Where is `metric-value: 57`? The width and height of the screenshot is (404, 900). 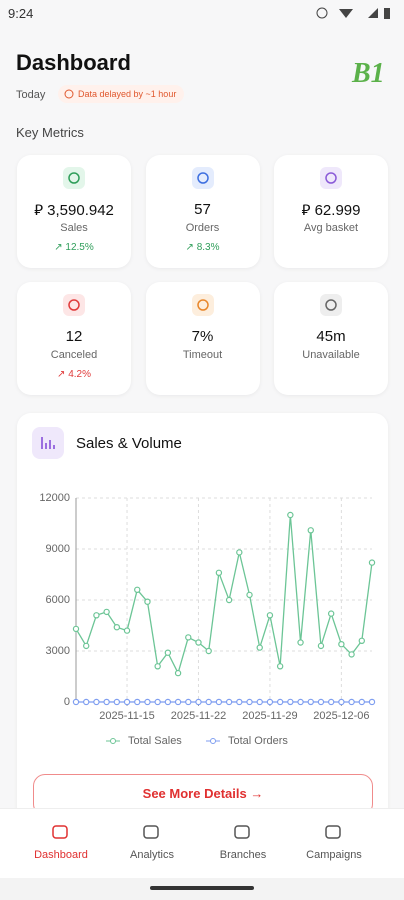 metric-value: 57 is located at coordinates (202, 209).